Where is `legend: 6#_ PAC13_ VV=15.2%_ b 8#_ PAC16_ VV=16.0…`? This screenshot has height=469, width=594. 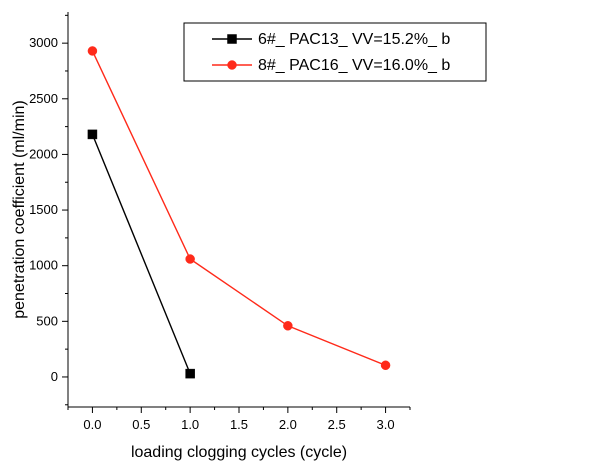
legend: 6#_ PAC13_ VV=15.2%_ b 8#_ PAC16_ VV=16.0… is located at coordinates (335, 52).